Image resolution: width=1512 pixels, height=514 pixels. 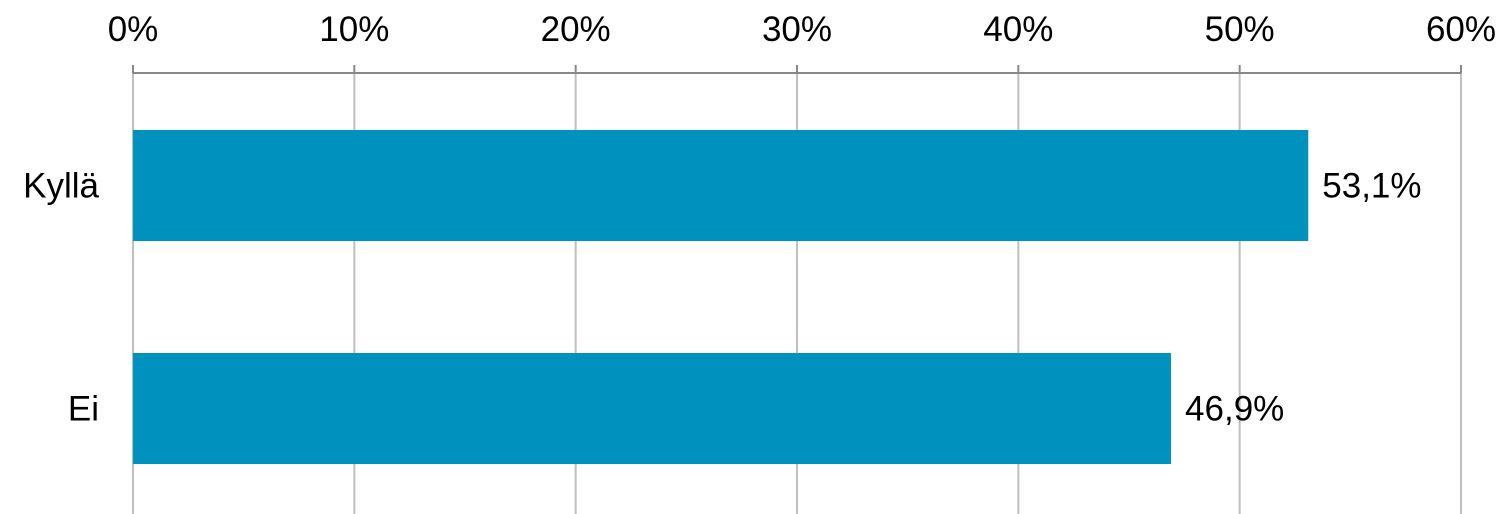 What do you see at coordinates (576, 29) in the screenshot?
I see `x-tick-label: 20%` at bounding box center [576, 29].